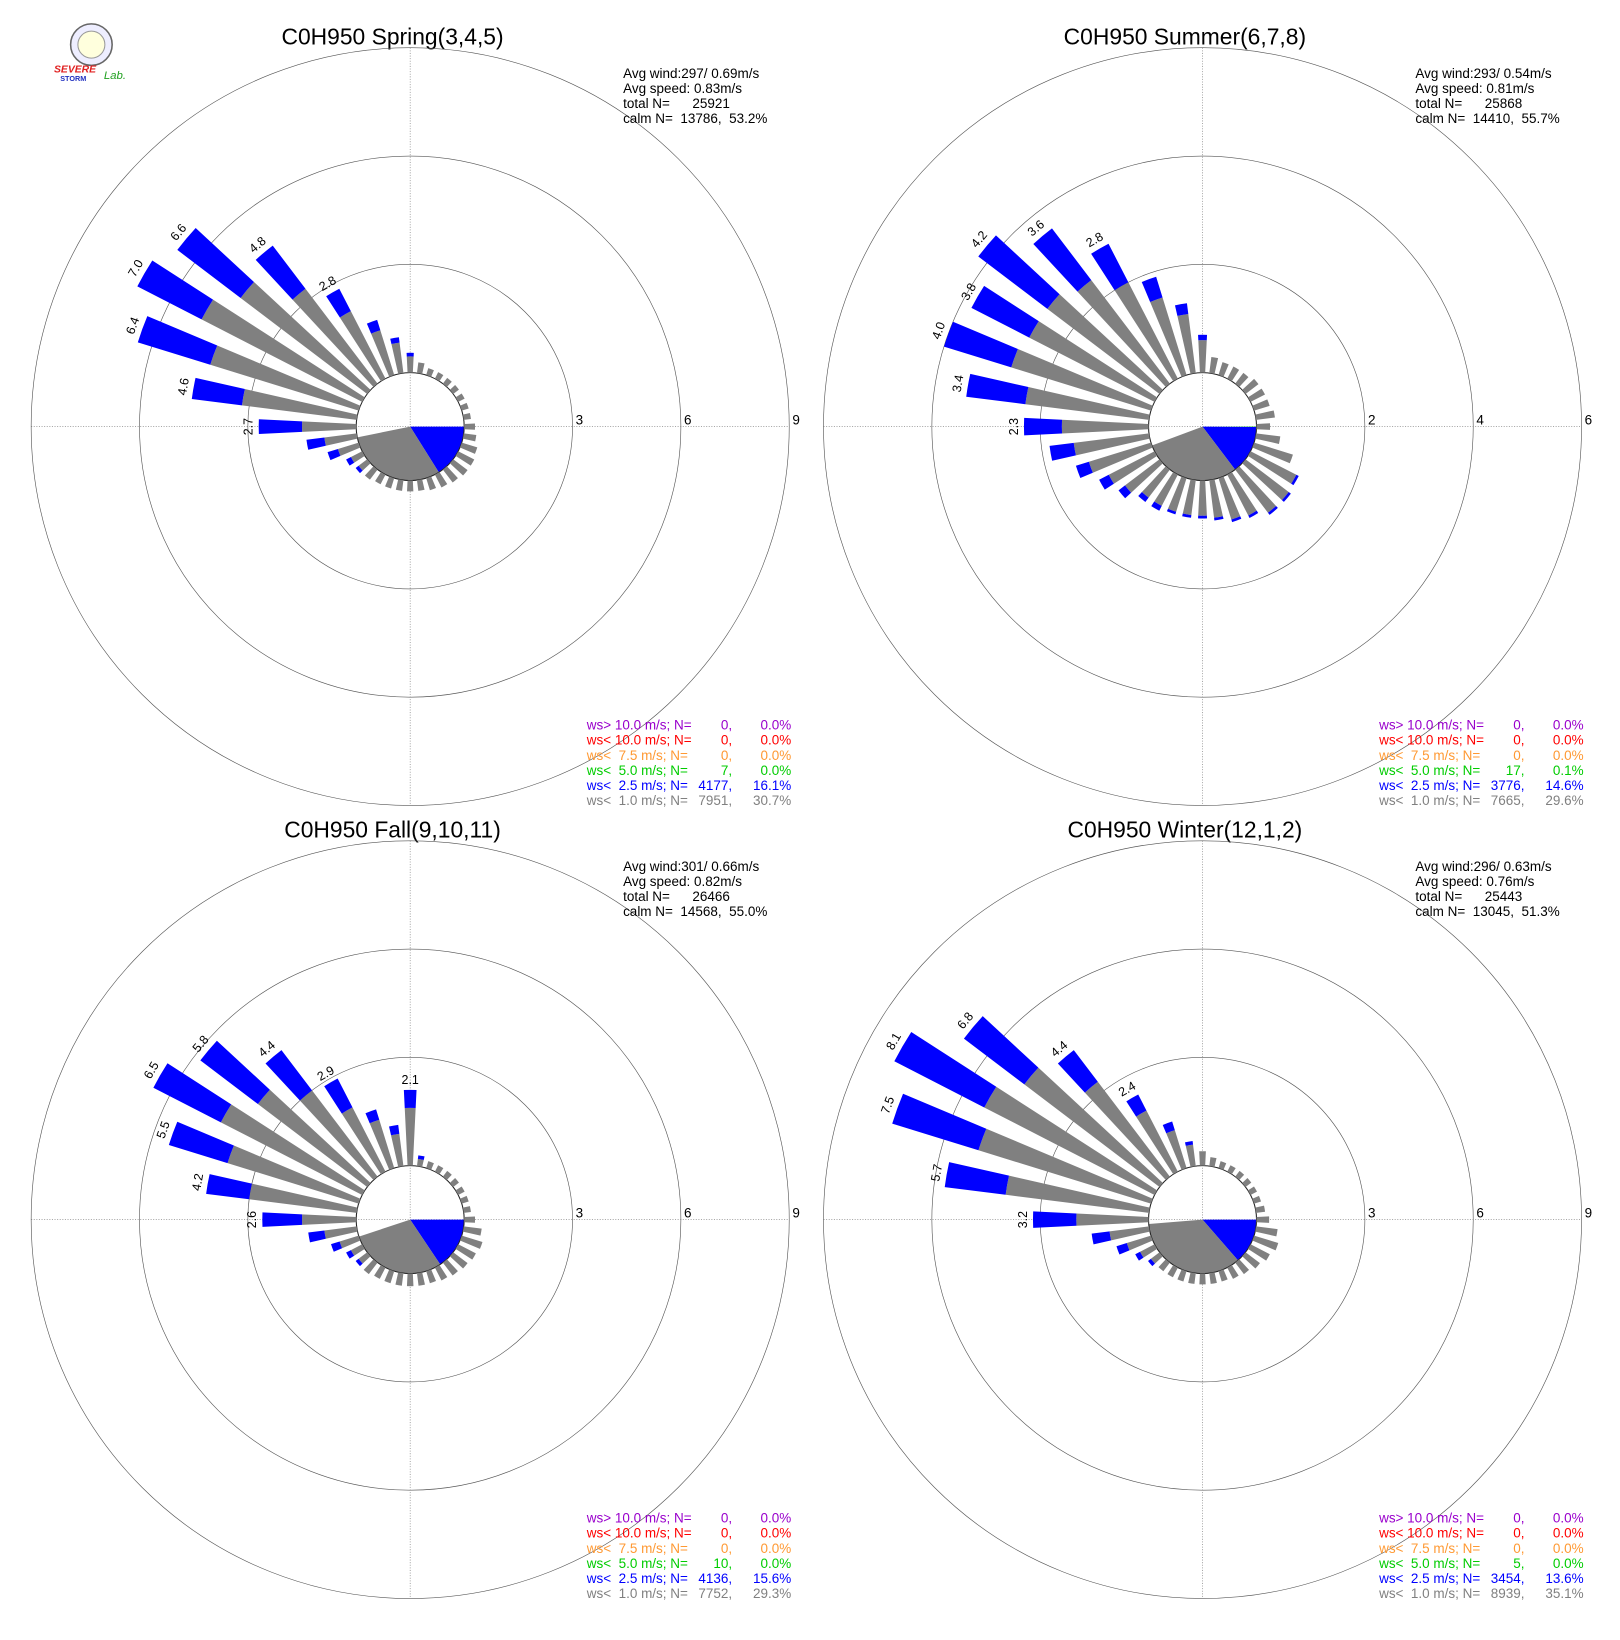  Describe the element at coordinates (682, 88) in the screenshot. I see `stat-line: Avg speed: 0.83m/s` at that location.